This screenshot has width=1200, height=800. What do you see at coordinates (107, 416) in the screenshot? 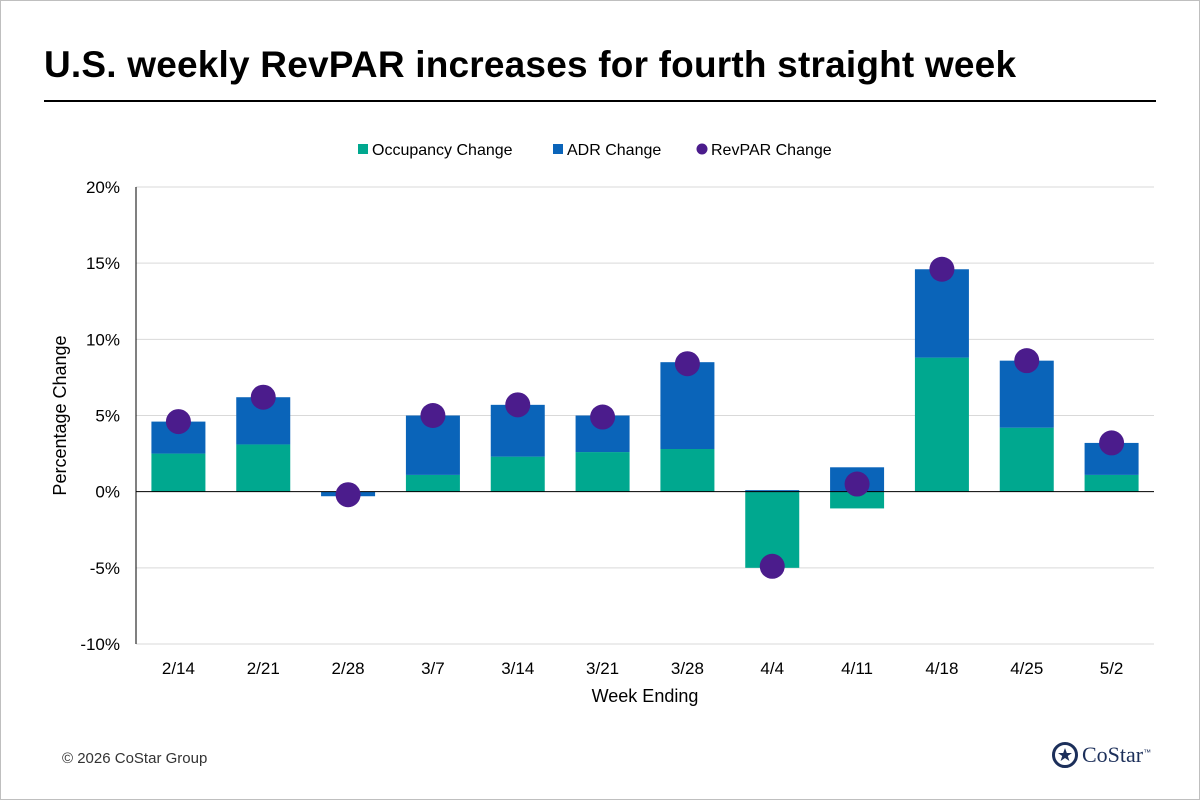
I see `y-tick-label: 5%` at bounding box center [107, 416].